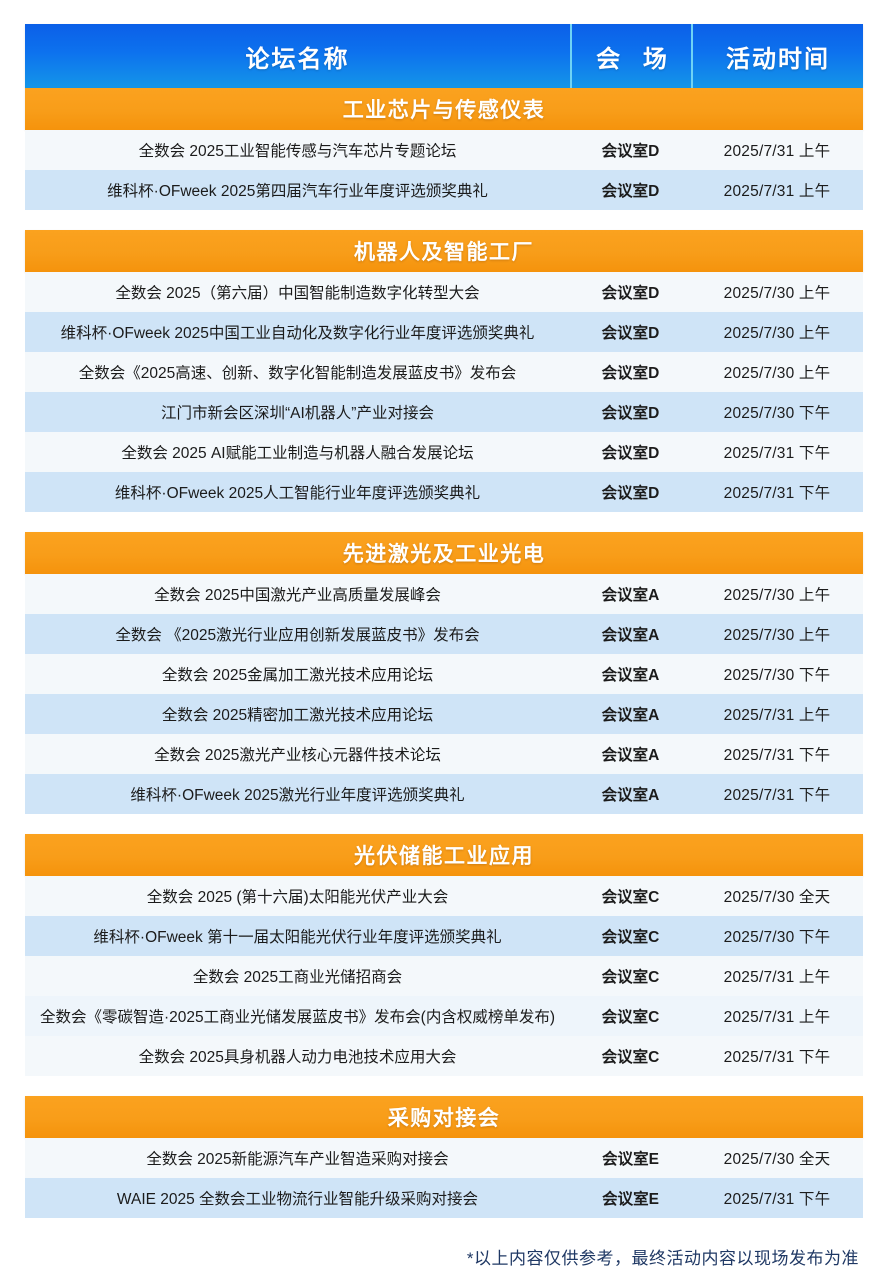 This screenshot has height=1269, width=886. I want to click on column-header-time: 活动时间, so click(777, 56).